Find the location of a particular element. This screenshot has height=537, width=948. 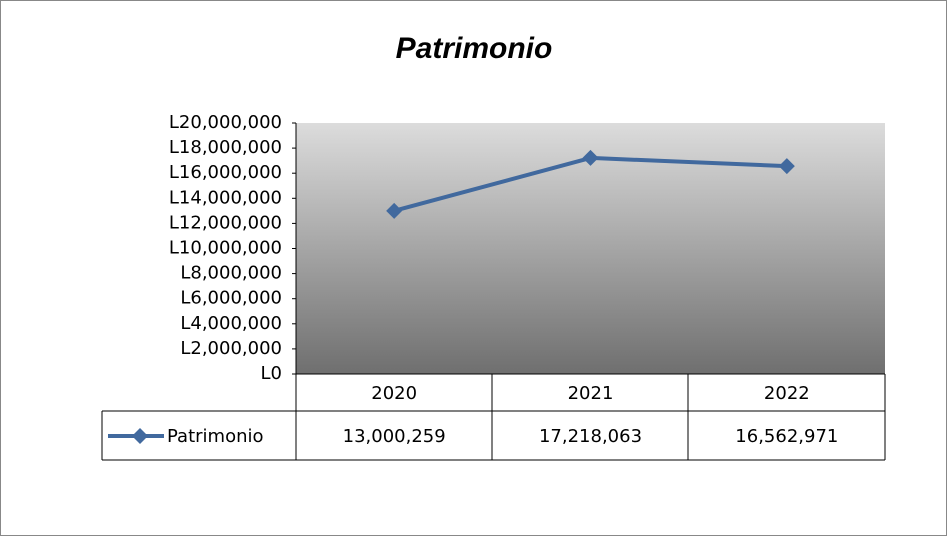

y-tick-label: L10,000,000 is located at coordinates (225, 248).